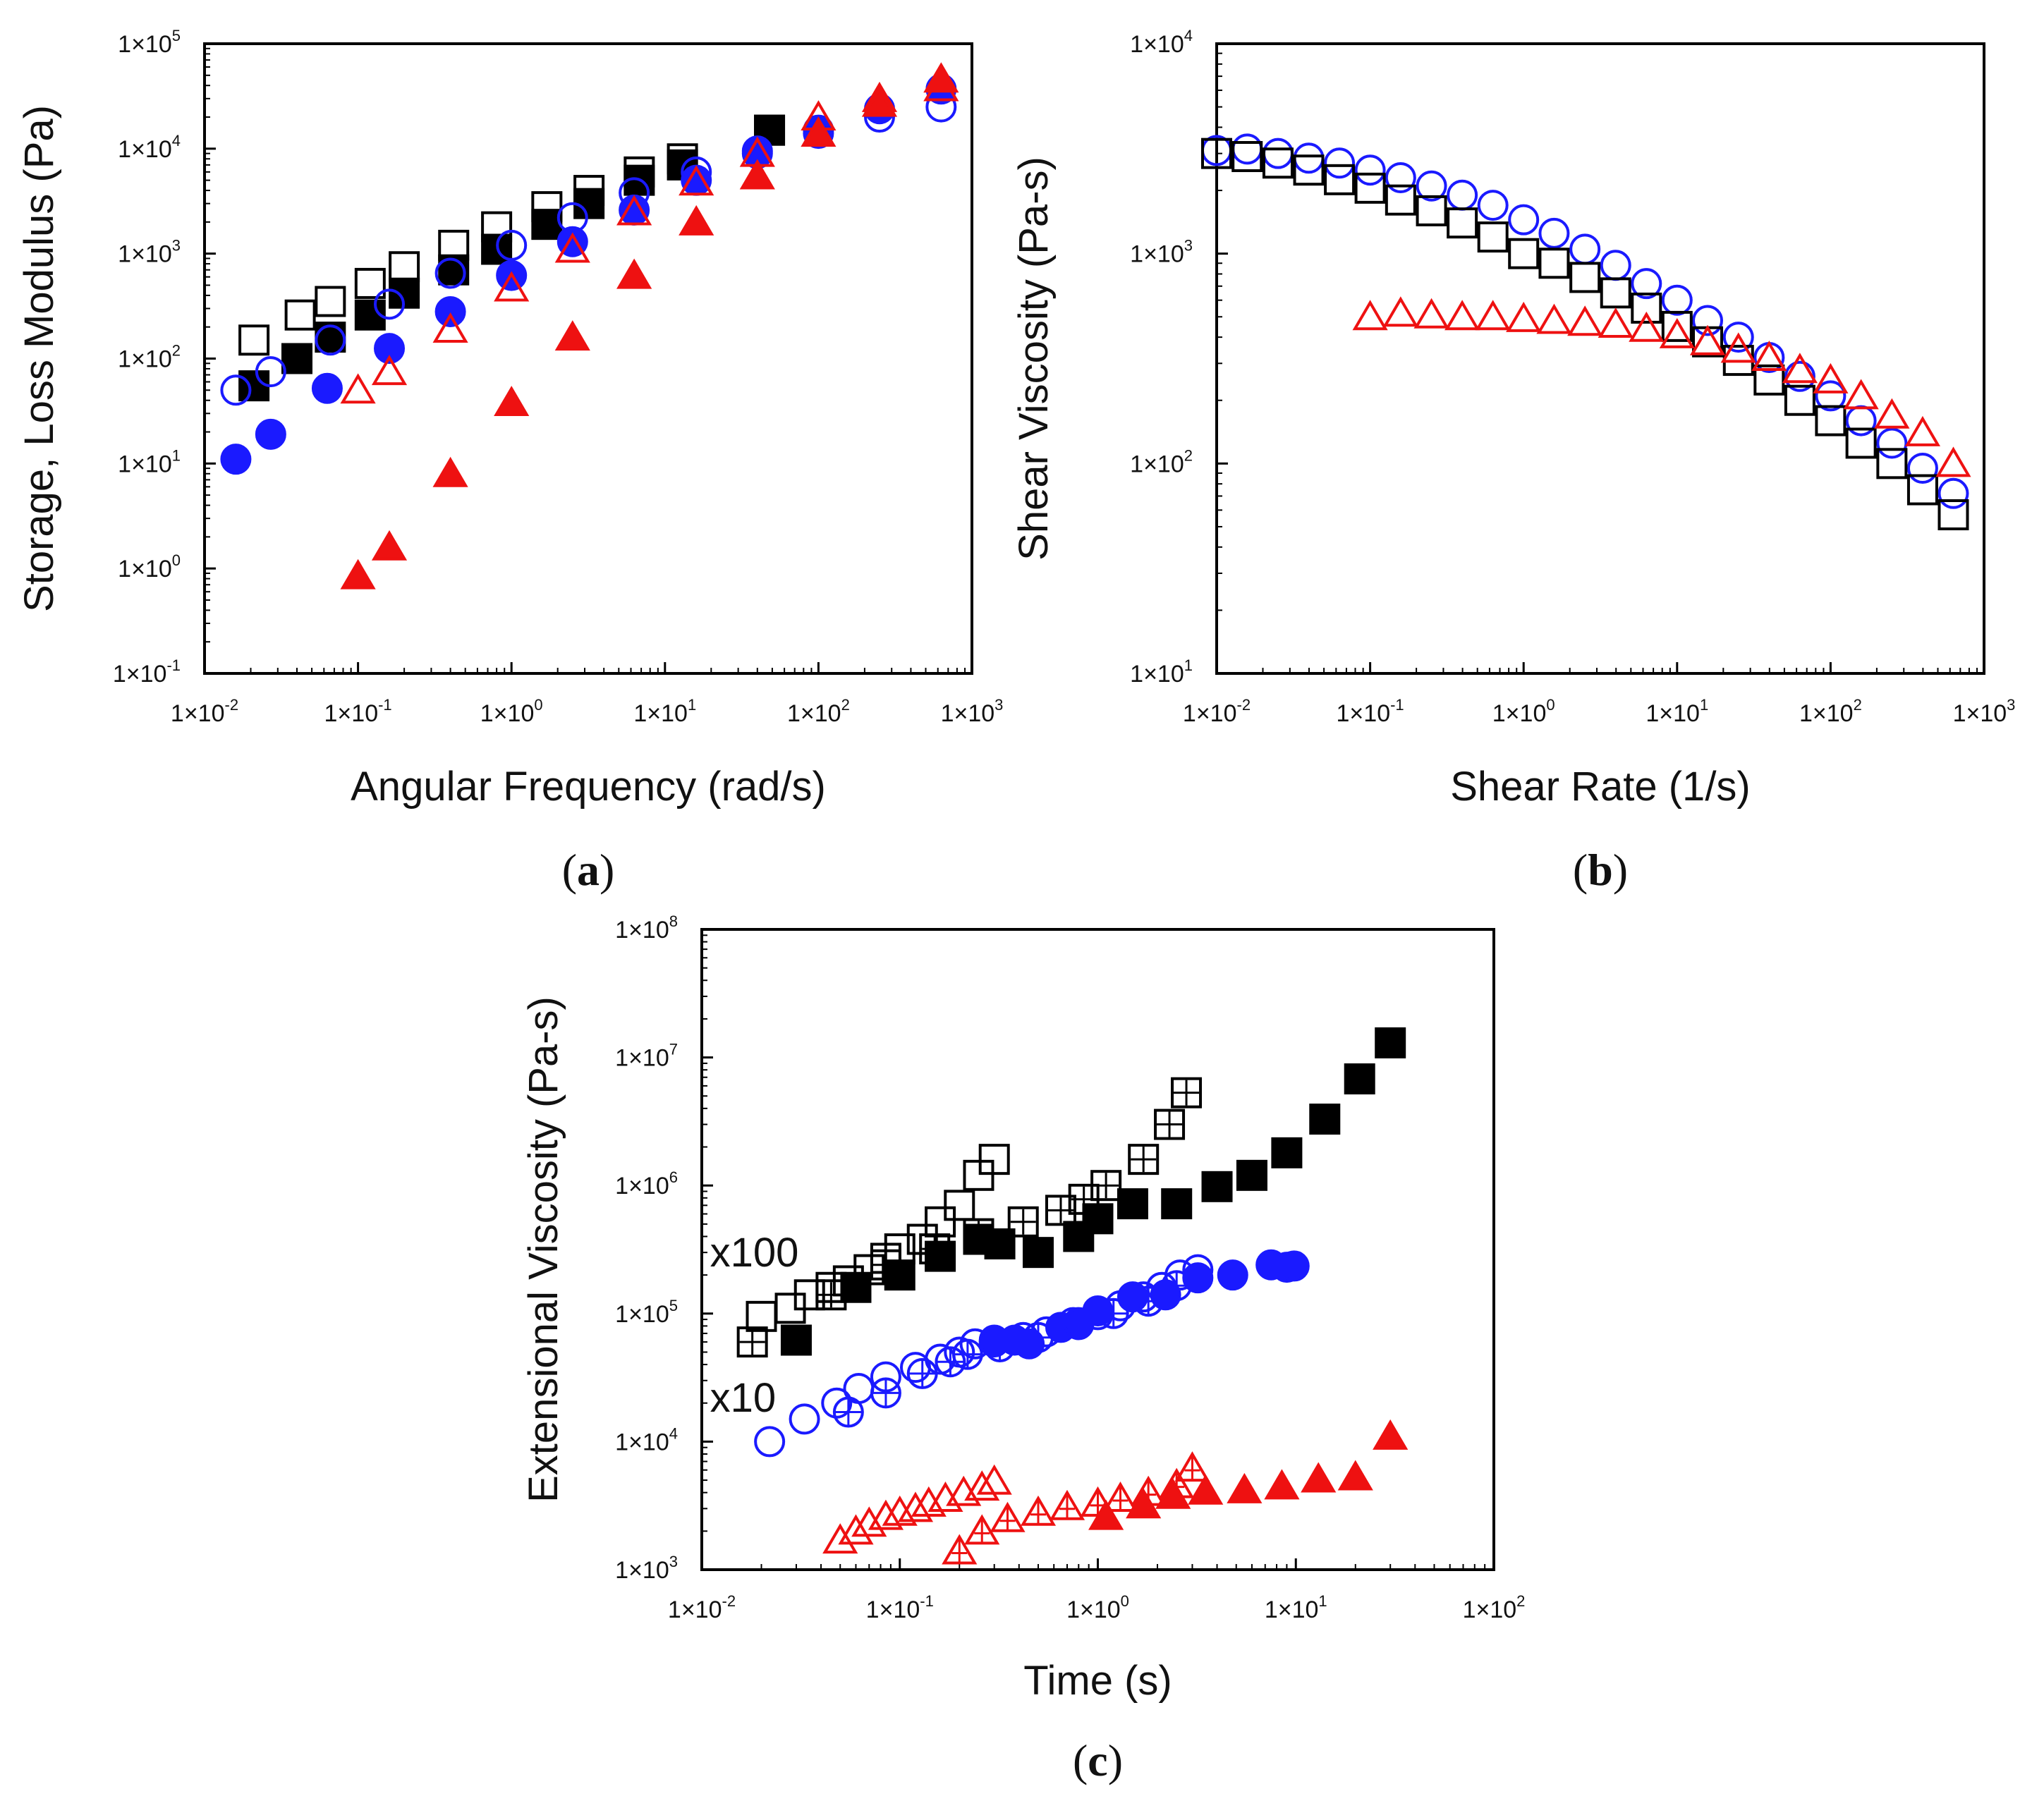 The width and height of the screenshot is (2044, 1820). What do you see at coordinates (646, 1312) in the screenshot?
I see `y-tick-label: 1×10⁵` at bounding box center [646, 1312].